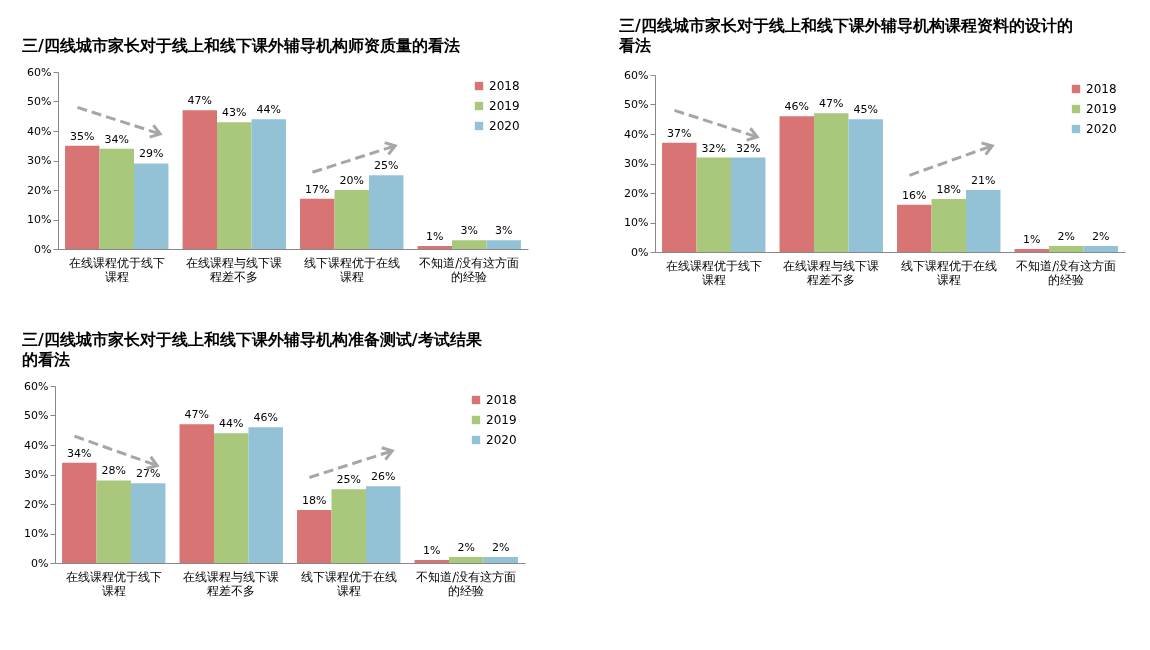 The image size is (1150, 650). I want to click on data-label: 17%, so click(317, 189).